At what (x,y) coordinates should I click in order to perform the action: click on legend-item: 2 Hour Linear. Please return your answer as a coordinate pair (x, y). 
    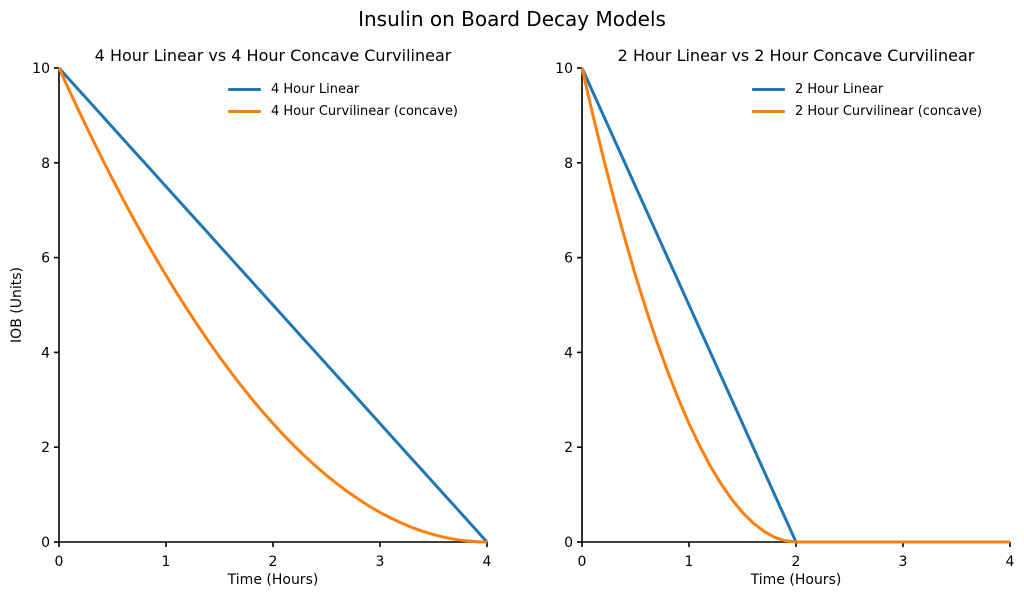
    Looking at the image, I should click on (867, 89).